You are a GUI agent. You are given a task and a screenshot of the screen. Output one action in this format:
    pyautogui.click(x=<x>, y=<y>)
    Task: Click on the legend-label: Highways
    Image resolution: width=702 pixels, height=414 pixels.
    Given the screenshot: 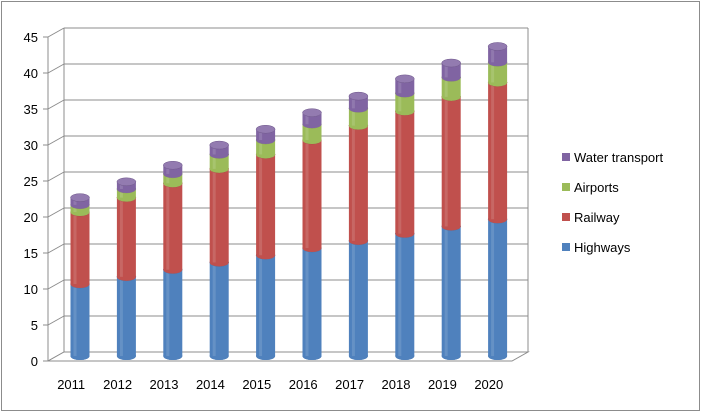 What is the action you would take?
    pyautogui.click(x=602, y=247)
    